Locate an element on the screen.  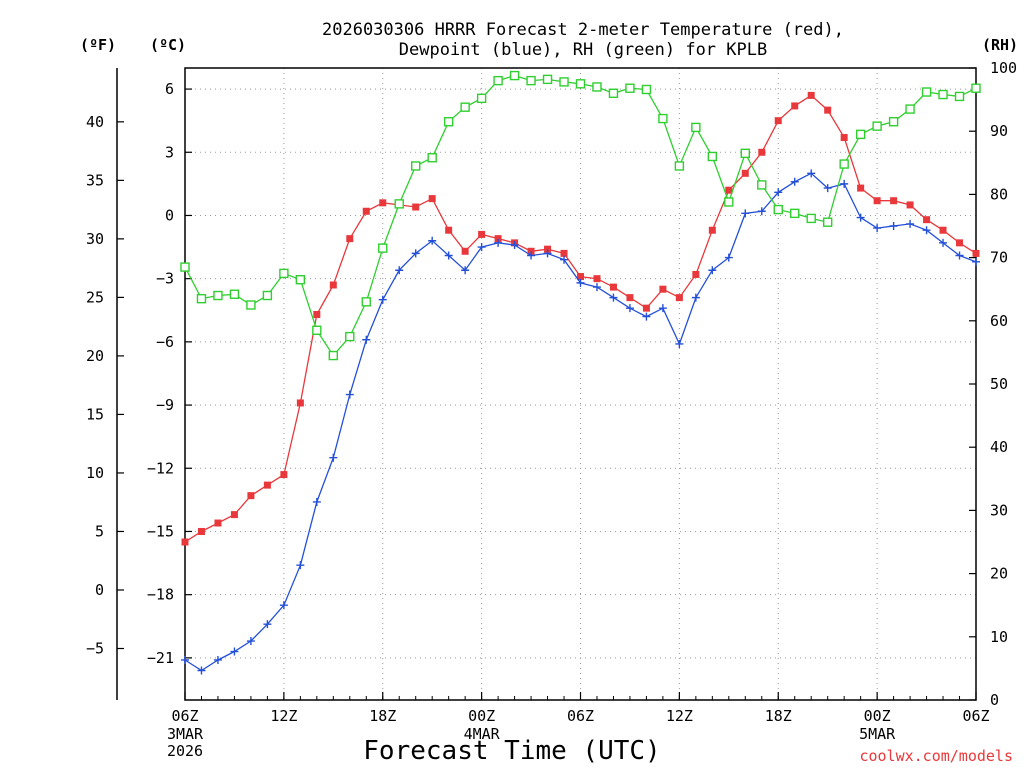
chart-title-line2: Dewpoint (blue), RH (green) for KPLB is located at coordinates (583, 50).